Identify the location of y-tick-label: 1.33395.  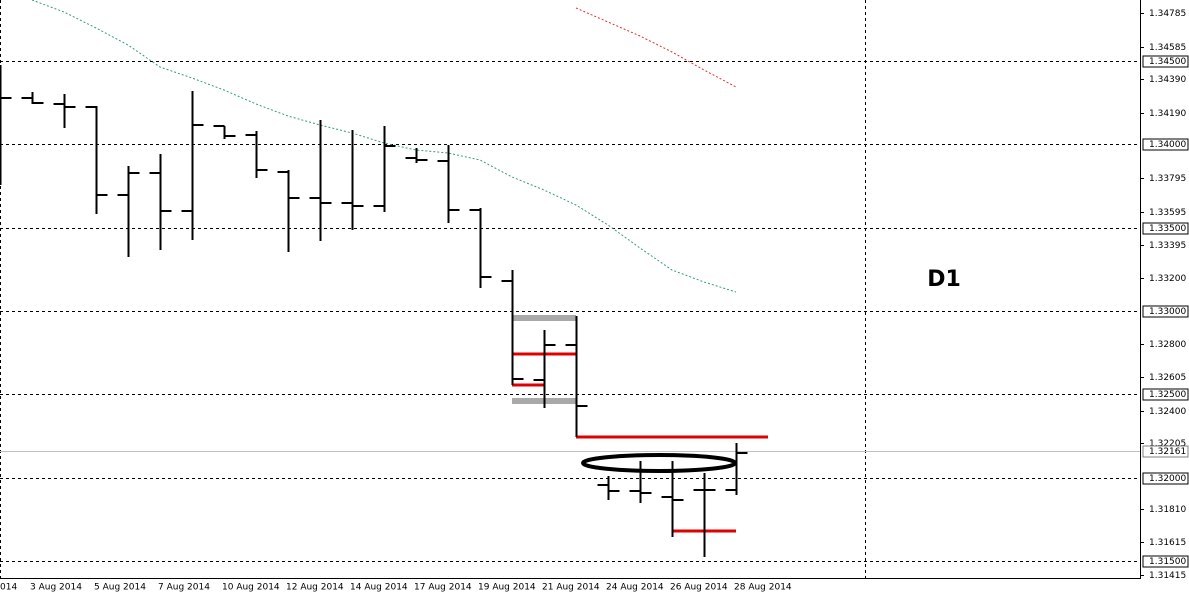
(1167, 246).